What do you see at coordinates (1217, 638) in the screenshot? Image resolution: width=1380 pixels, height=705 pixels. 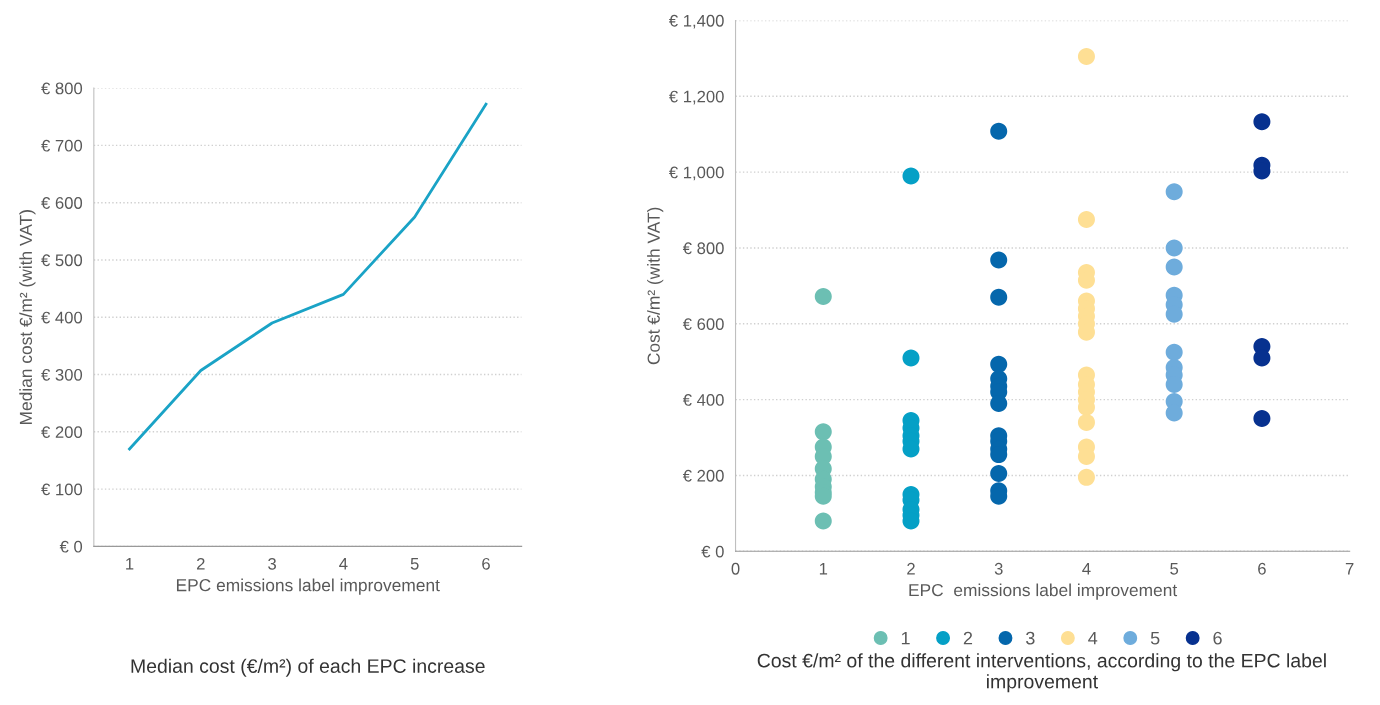 I see `legend-label: 6` at bounding box center [1217, 638].